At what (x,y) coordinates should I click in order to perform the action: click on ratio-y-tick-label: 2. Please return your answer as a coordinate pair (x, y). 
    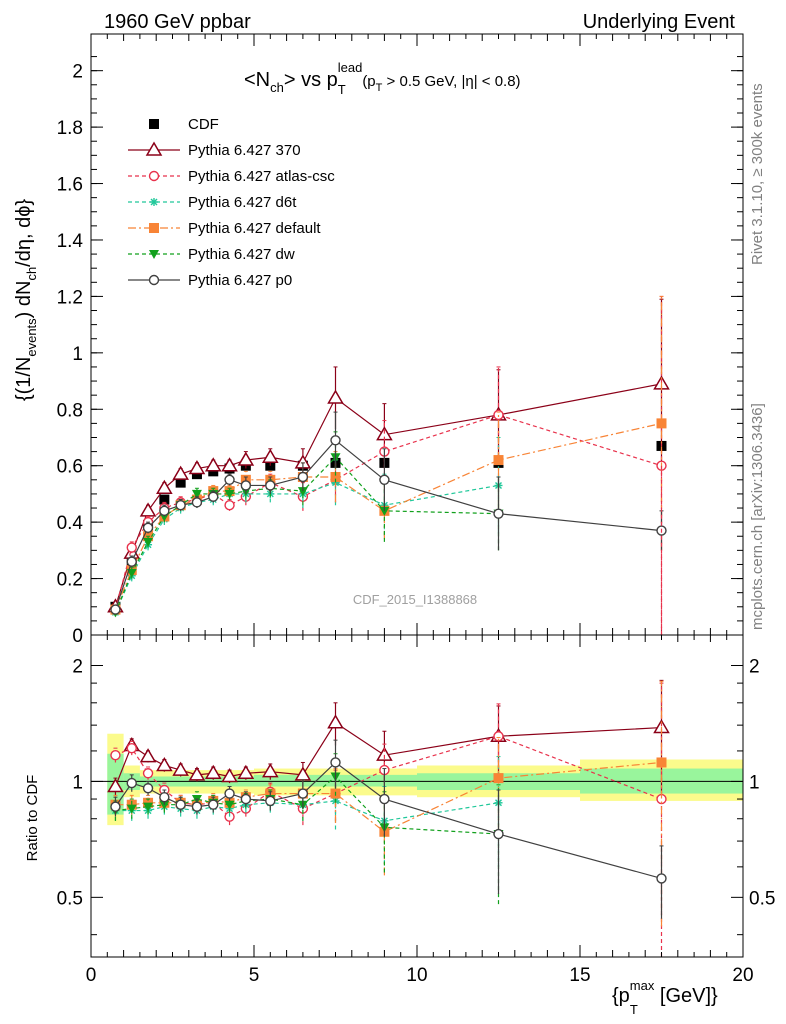
    Looking at the image, I should click on (77, 666).